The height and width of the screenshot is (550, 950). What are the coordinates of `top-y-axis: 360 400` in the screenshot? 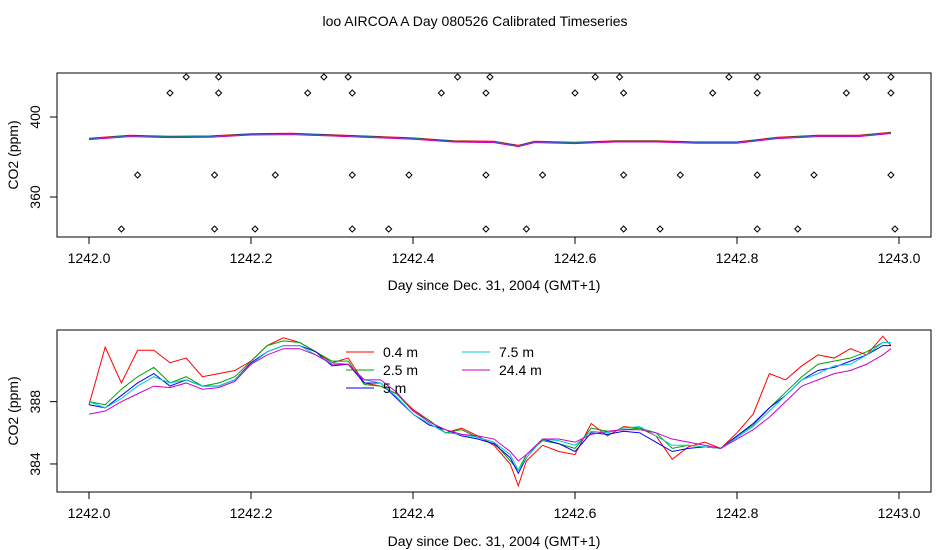 It's located at (42, 157).